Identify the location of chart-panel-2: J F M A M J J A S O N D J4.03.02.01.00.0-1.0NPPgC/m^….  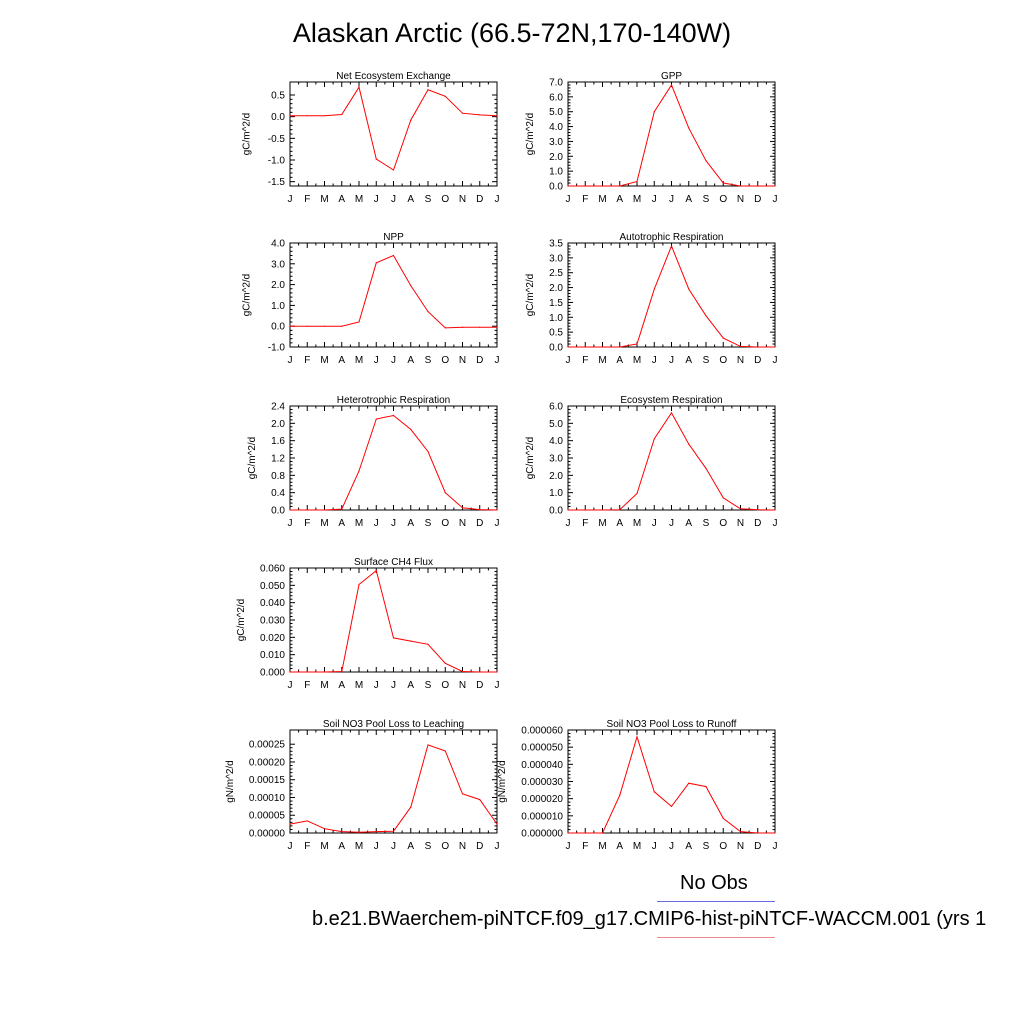
(371, 299).